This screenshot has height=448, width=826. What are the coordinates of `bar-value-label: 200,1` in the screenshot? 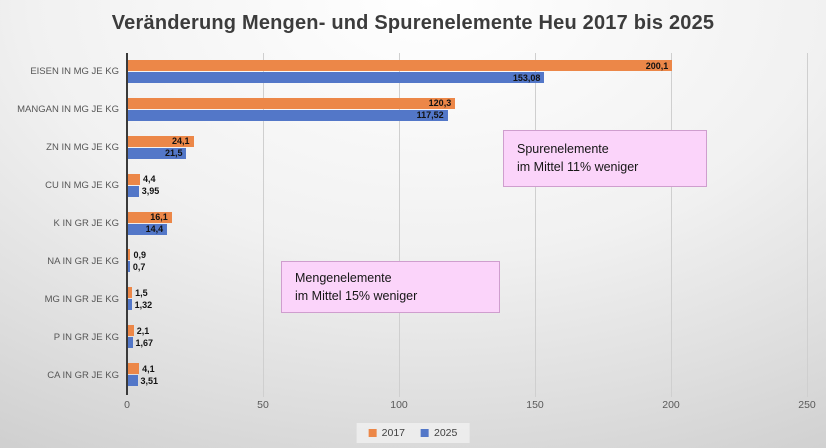 It's located at (657, 65).